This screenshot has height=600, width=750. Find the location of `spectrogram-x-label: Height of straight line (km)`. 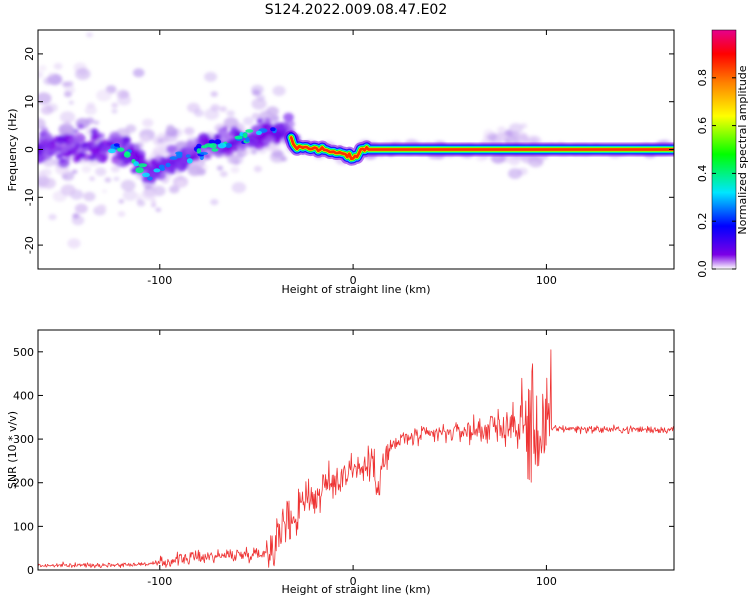

spectrogram-x-label: Height of straight line (km) is located at coordinates (355, 289).